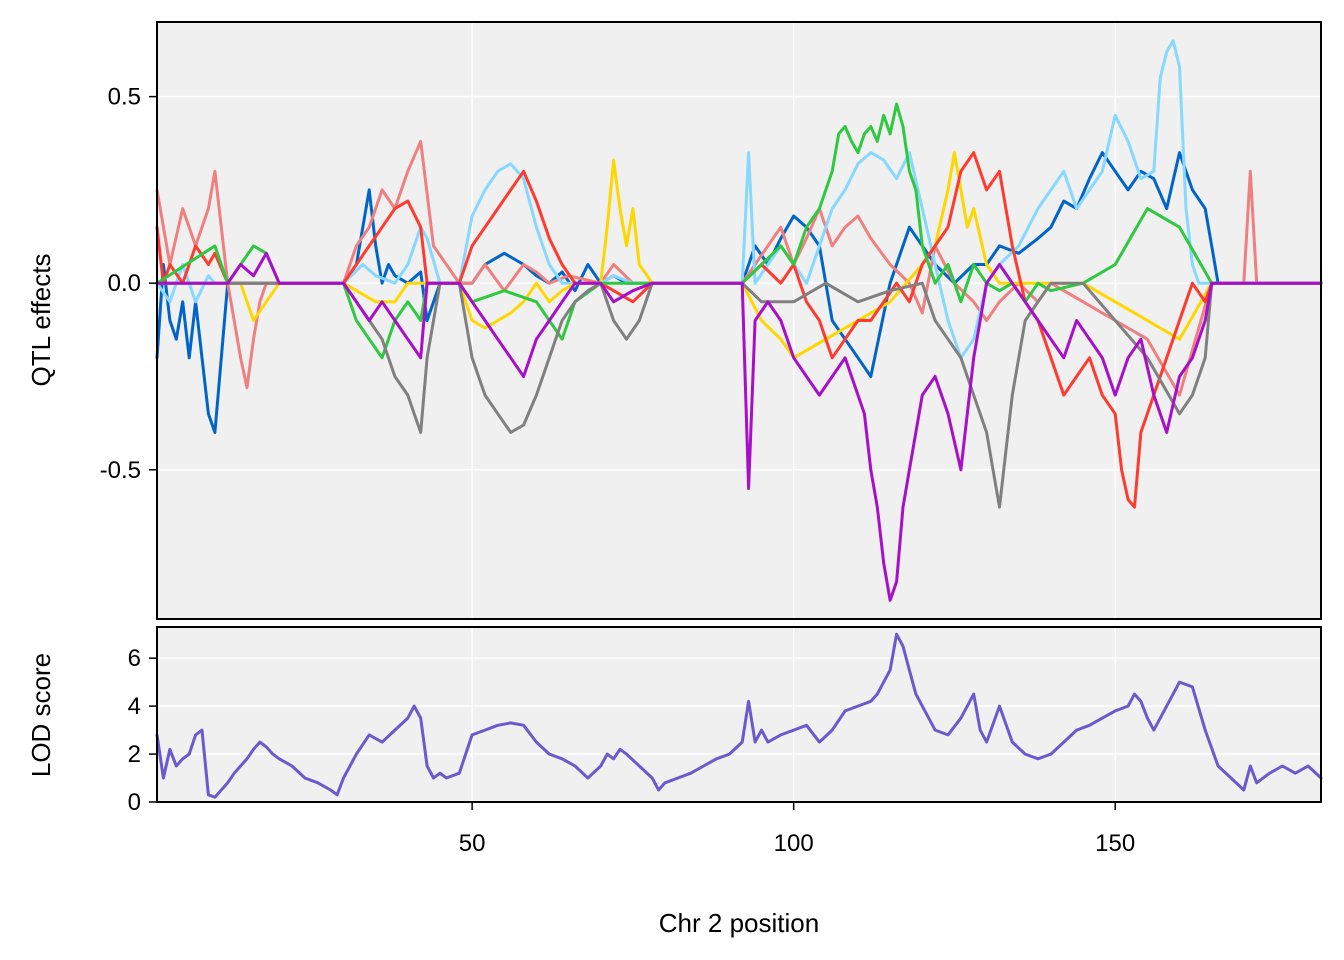  I want to click on x-axis-ticks: 50 100 150, so click(797, 829).